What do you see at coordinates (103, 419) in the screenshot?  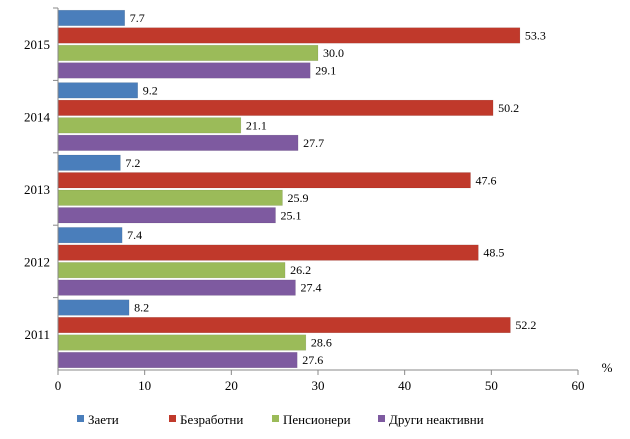 I see `legend-label: Заети` at bounding box center [103, 419].